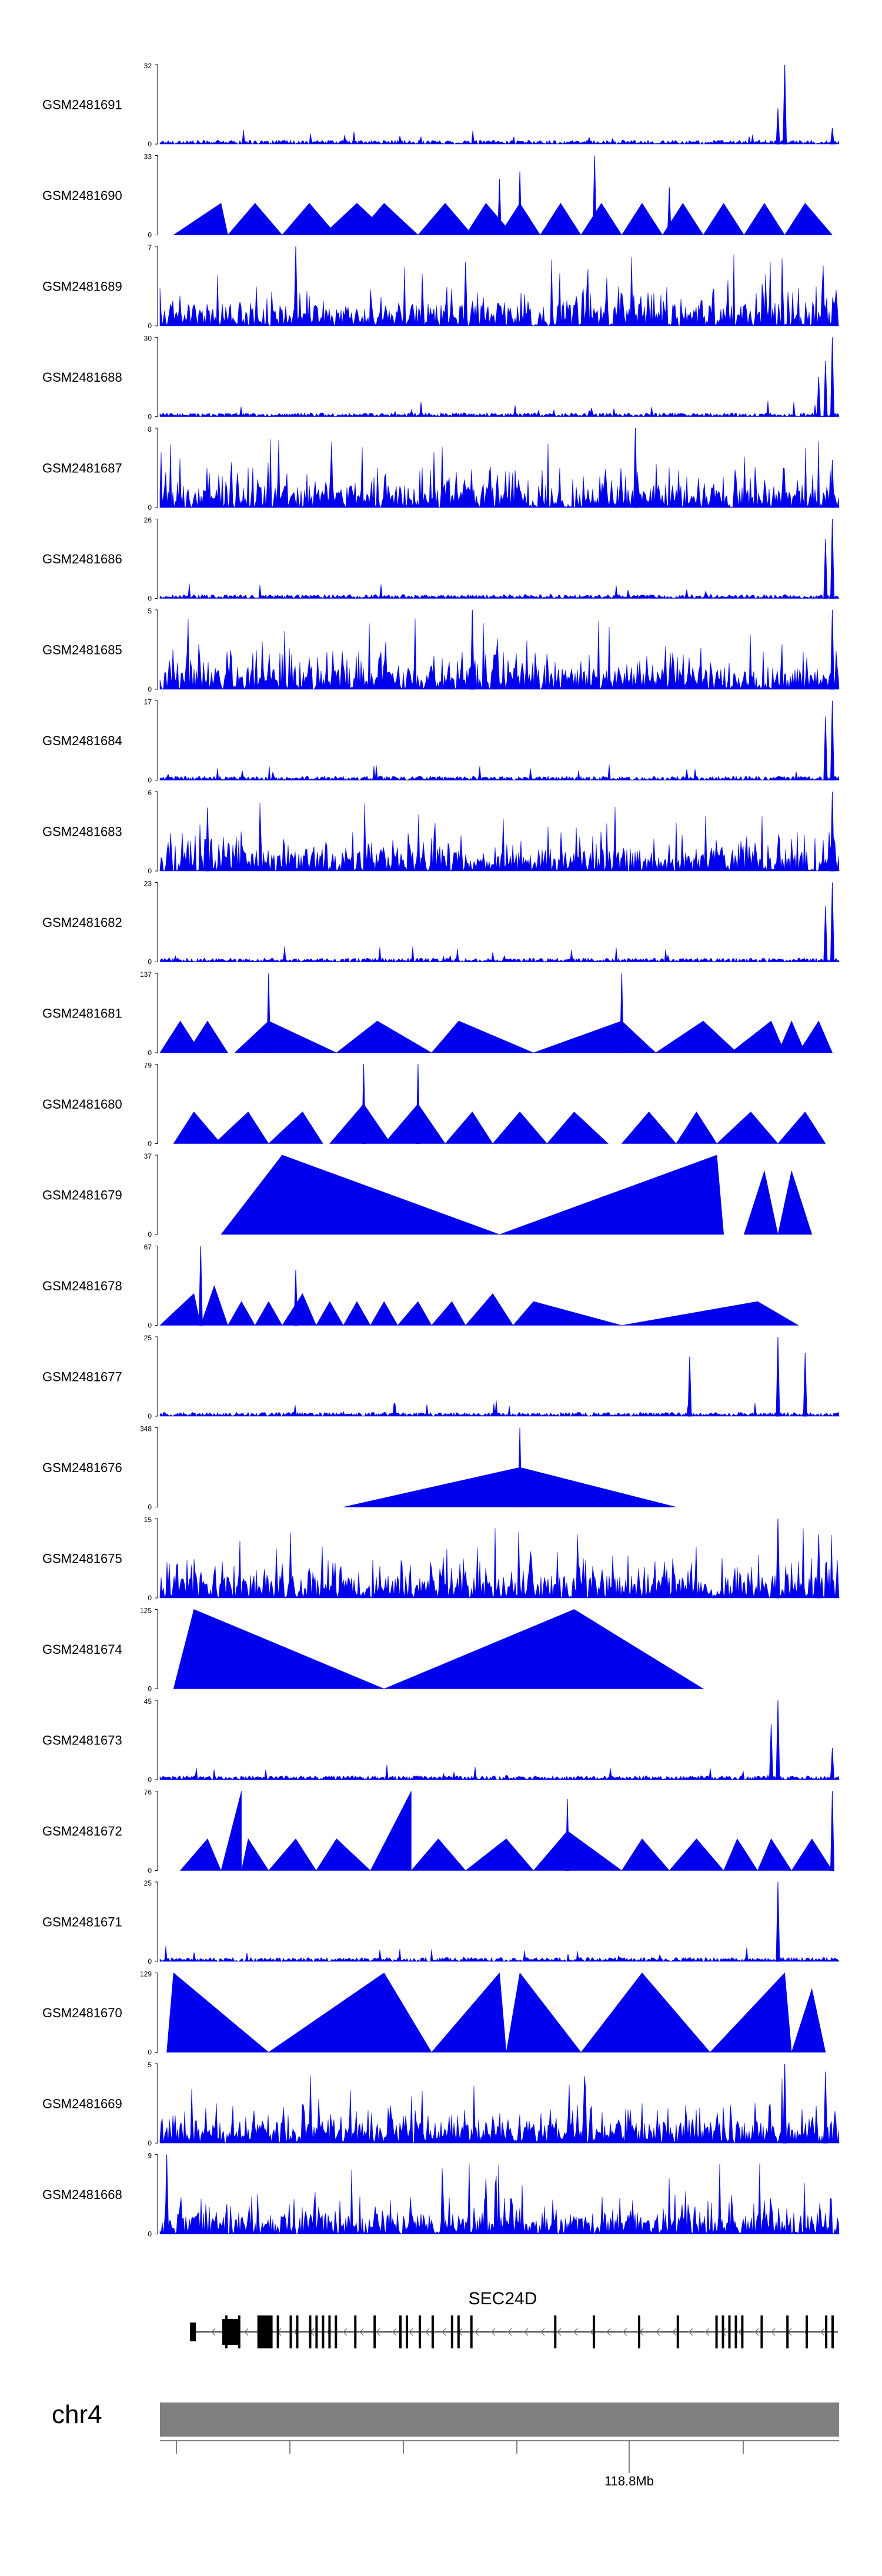  I want to click on y-max-label: 5, so click(150, 2065).